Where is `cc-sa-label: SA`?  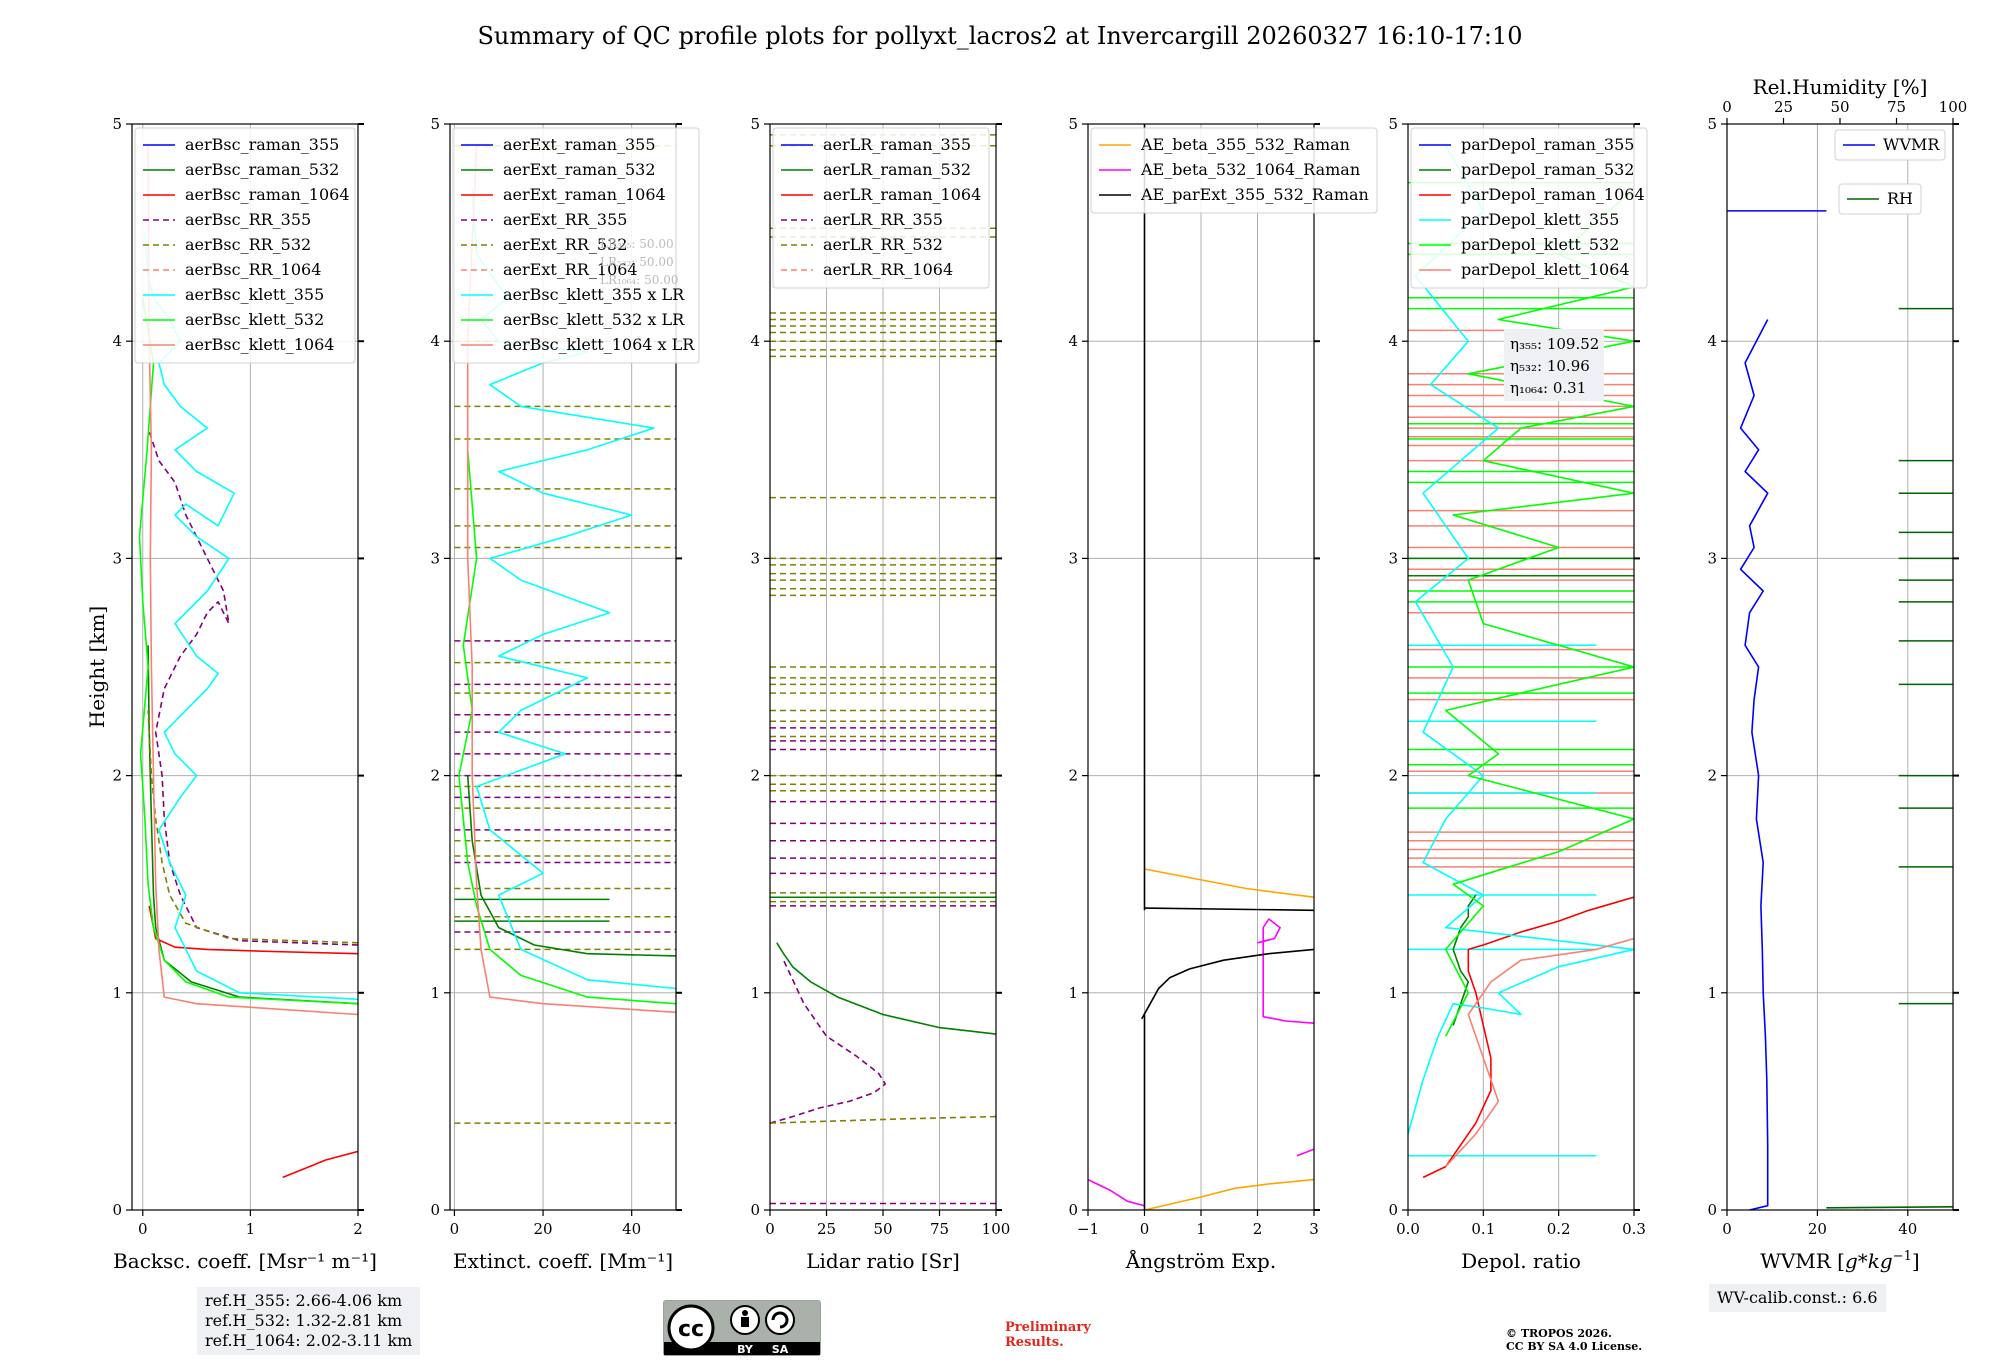 cc-sa-label: SA is located at coordinates (780, 1349).